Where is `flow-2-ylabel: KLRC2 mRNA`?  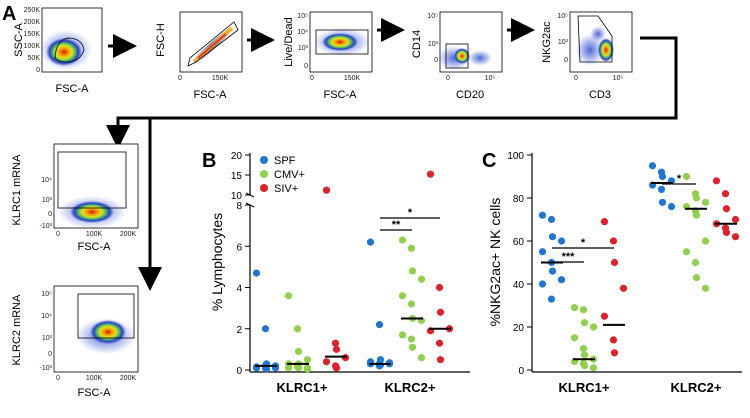
flow-2-ylabel: KLRC2 mRNA is located at coordinates (17, 330).